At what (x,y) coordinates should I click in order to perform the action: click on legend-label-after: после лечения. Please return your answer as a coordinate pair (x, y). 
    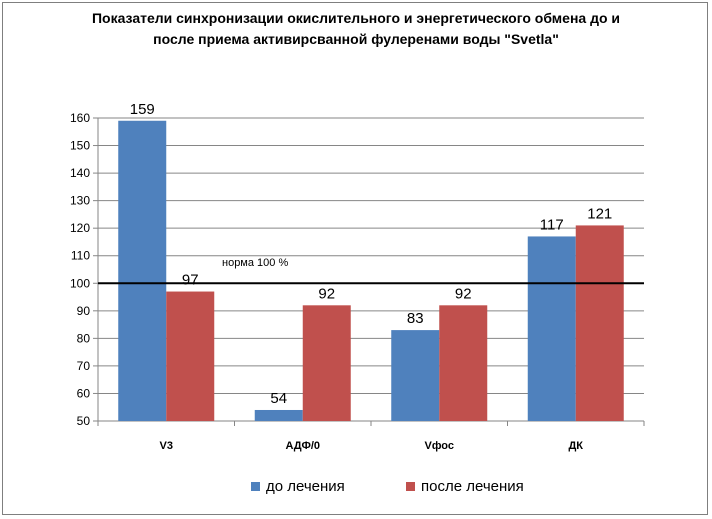
    Looking at the image, I should click on (472, 486).